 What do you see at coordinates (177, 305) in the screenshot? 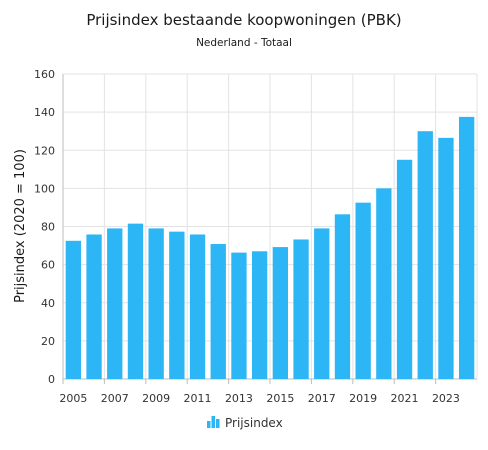
I see `bar-2010` at bounding box center [177, 305].